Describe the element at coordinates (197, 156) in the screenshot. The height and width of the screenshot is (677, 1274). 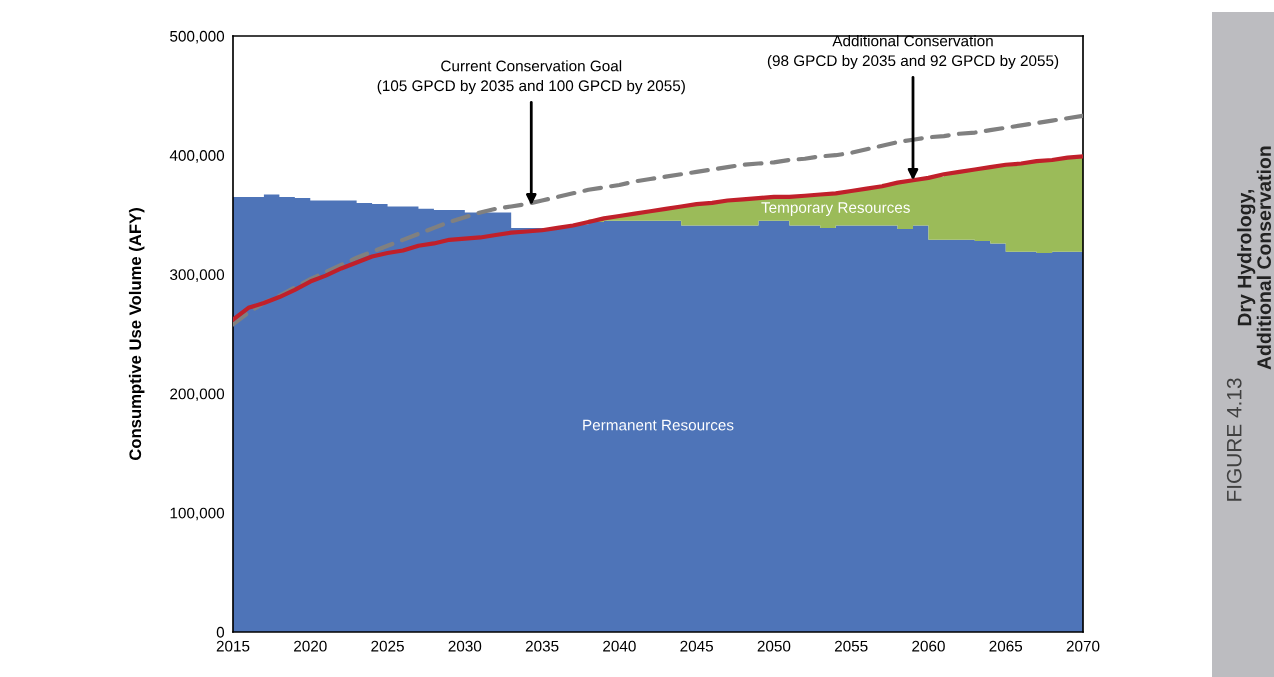
I see `y-tick-label: 400,000` at that location.